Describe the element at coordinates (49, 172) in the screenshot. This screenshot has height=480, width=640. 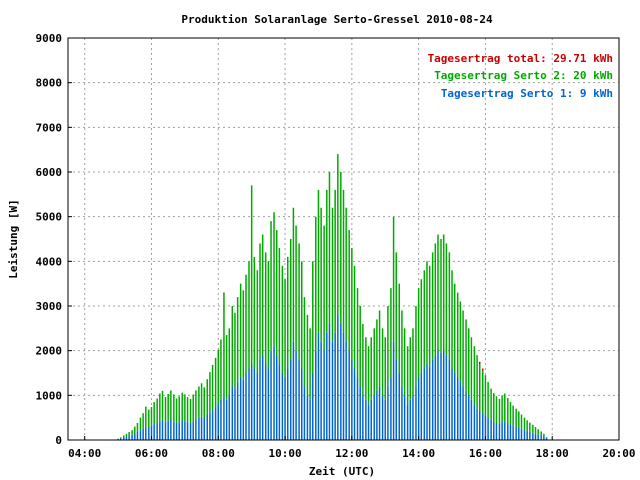
I see `y-tick-label: 6000` at that location.